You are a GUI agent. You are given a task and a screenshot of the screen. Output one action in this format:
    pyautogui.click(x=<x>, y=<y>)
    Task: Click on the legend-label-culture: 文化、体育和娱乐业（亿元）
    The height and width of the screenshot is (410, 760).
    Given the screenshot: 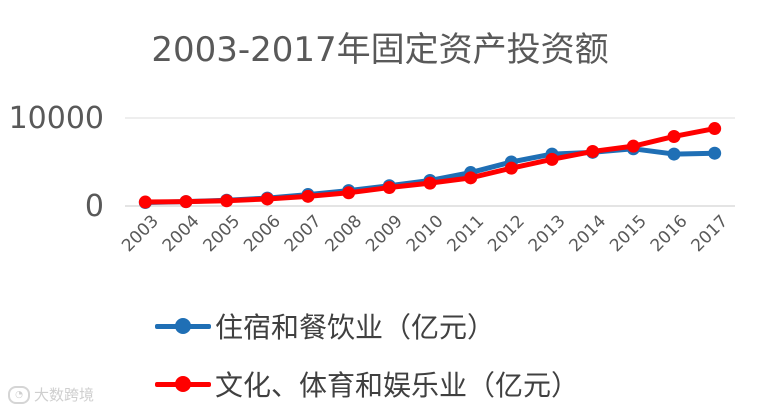 What is the action you would take?
    pyautogui.click(x=397, y=385)
    